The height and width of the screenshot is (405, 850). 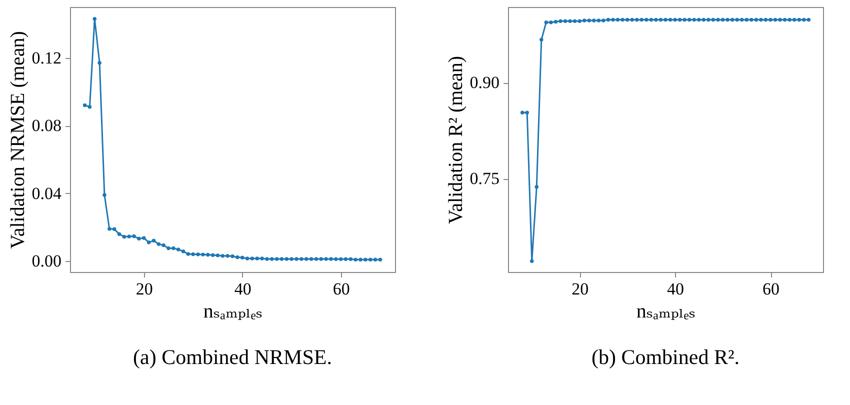 What do you see at coordinates (485, 82) in the screenshot?
I see `y-tick-label: 0.90` at bounding box center [485, 82].